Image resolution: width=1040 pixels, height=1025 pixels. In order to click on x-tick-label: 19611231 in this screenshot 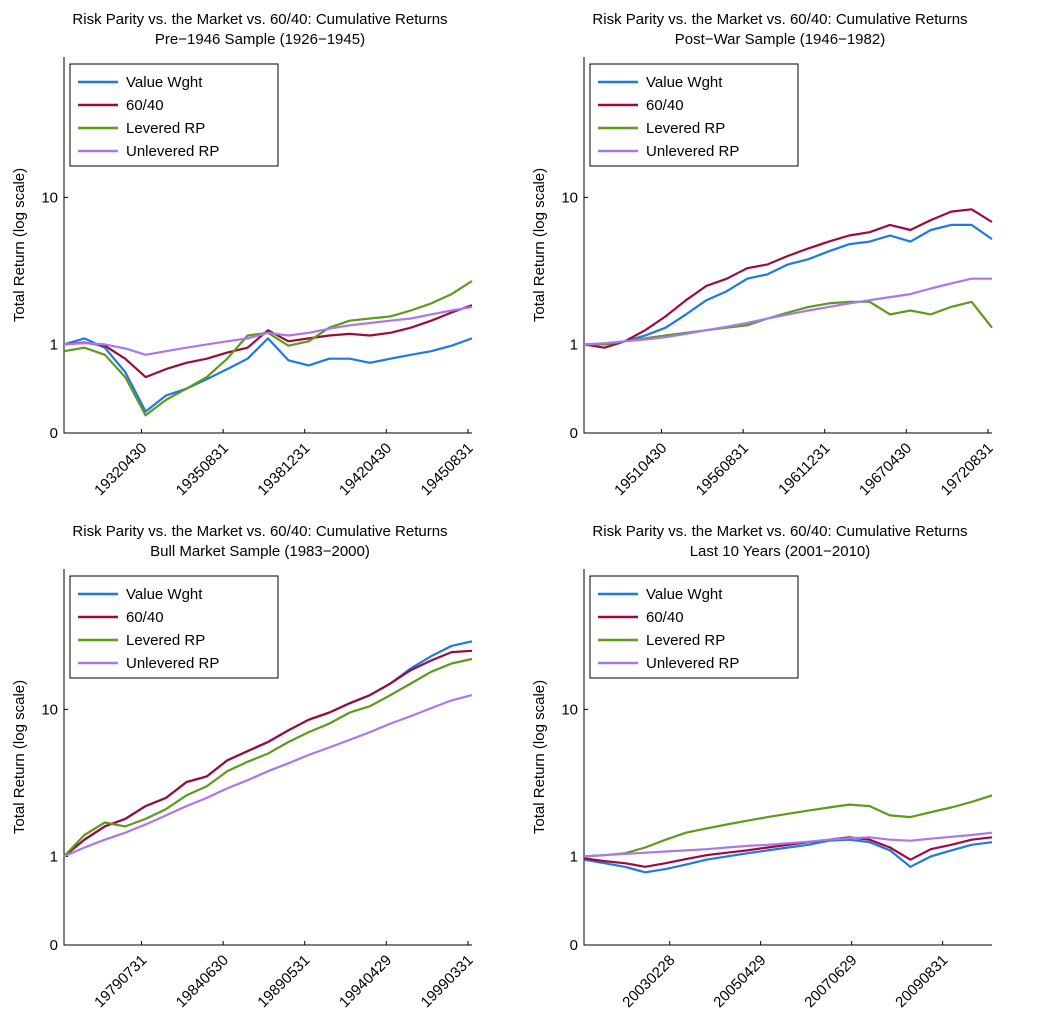, I will do `click(804, 469)`.